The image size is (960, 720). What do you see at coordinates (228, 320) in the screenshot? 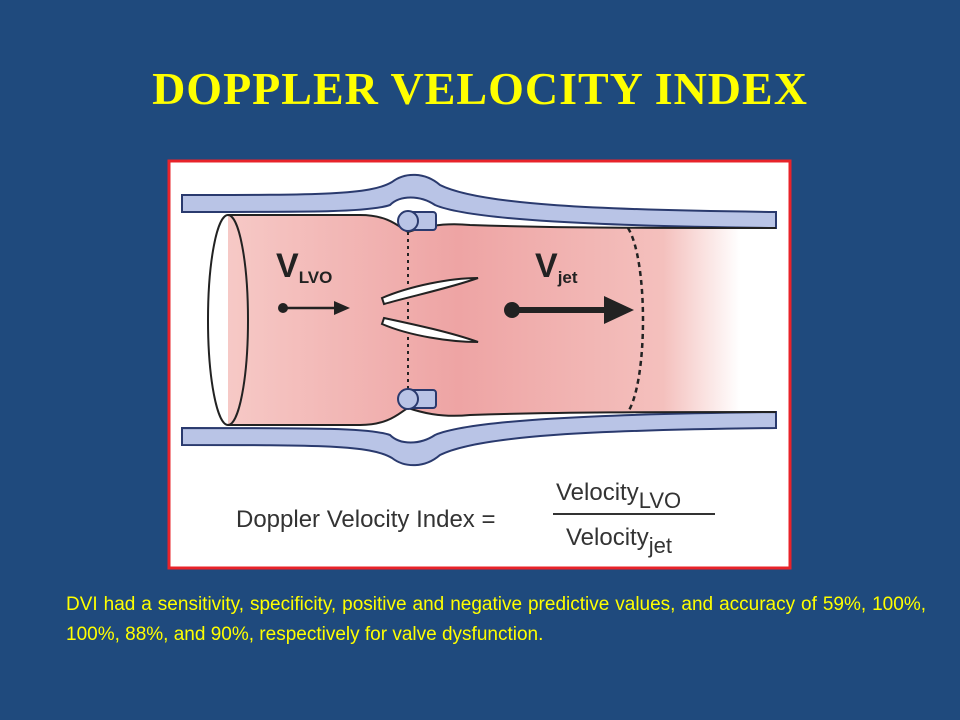
I see `inflow-ellipse` at bounding box center [228, 320].